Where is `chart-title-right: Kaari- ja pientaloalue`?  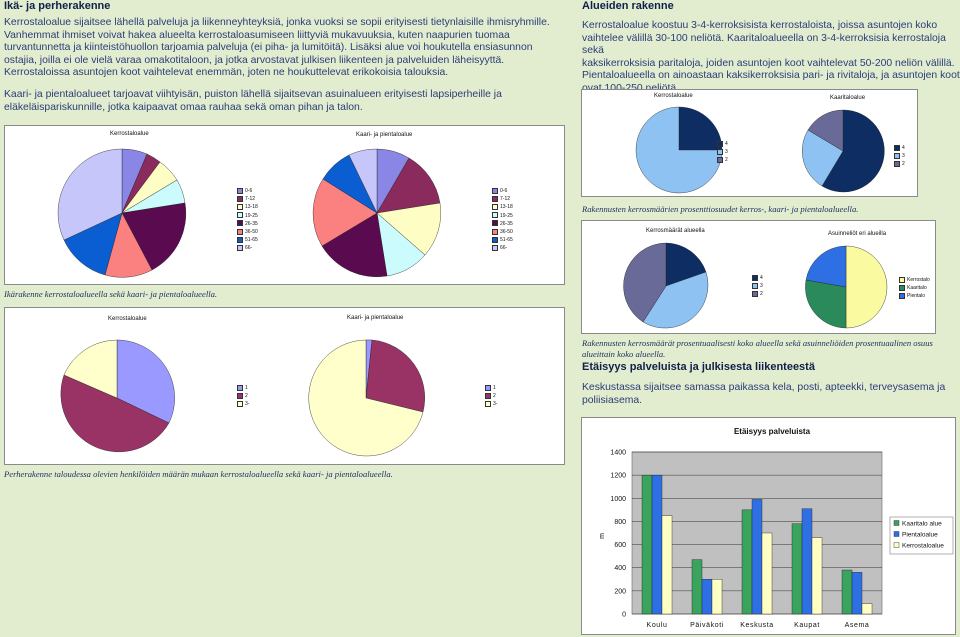 chart-title-right: Kaari- ja pientaloalue is located at coordinates (384, 135).